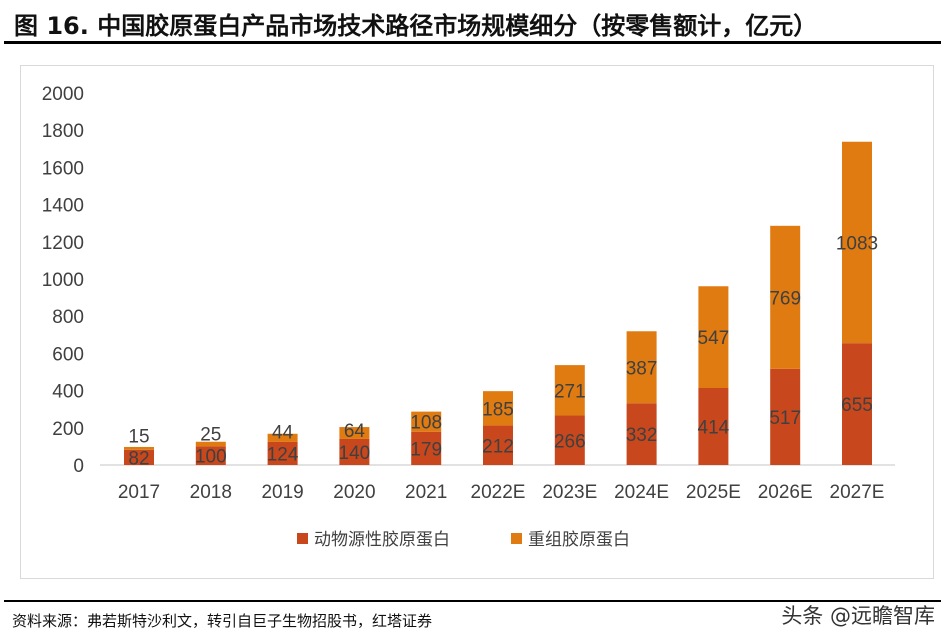 The height and width of the screenshot is (643, 945). I want to click on figure-title: 图 16. 中国胶原蛋白产品市场技术路径市场规模细分（按零售额计，亿元）, so click(416, 26).